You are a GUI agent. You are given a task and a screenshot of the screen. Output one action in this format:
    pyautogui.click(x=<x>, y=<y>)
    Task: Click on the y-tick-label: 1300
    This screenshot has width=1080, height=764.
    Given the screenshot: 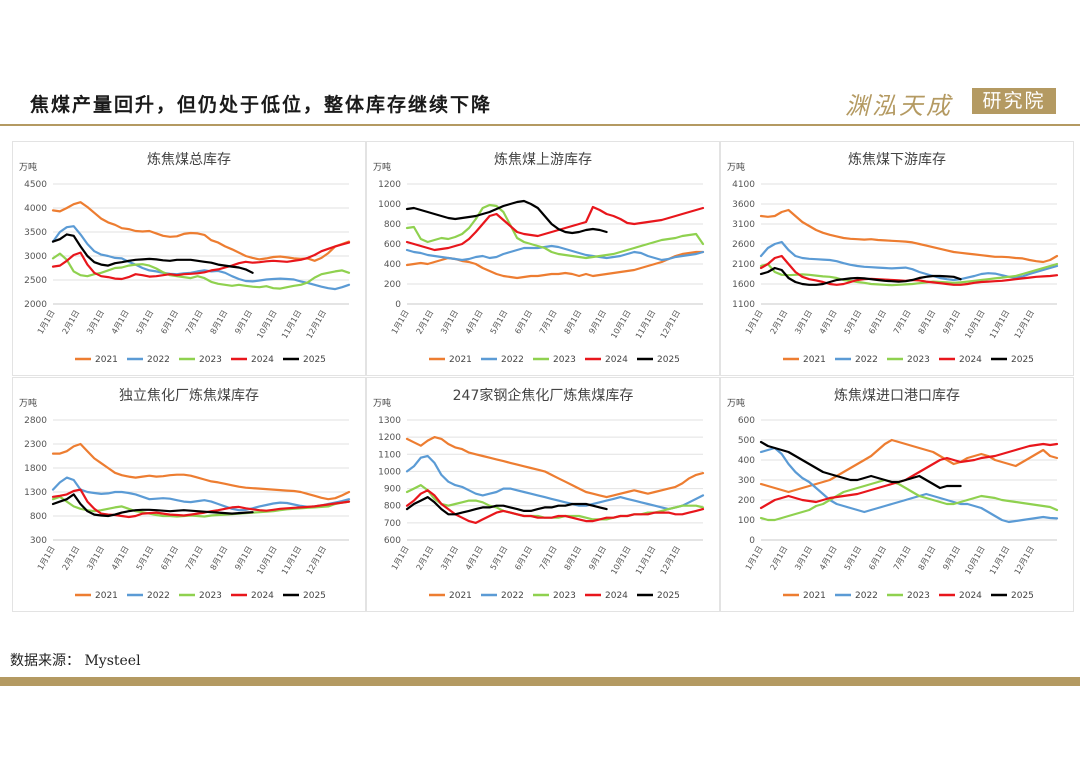 What is the action you would take?
    pyautogui.click(x=389, y=421)
    